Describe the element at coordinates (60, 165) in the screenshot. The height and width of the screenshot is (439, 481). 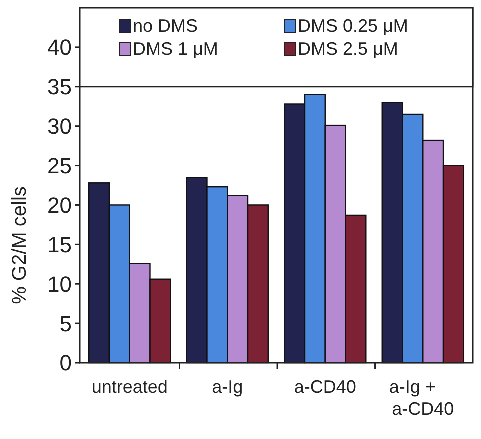
I see `y-tick-label: 25` at that location.